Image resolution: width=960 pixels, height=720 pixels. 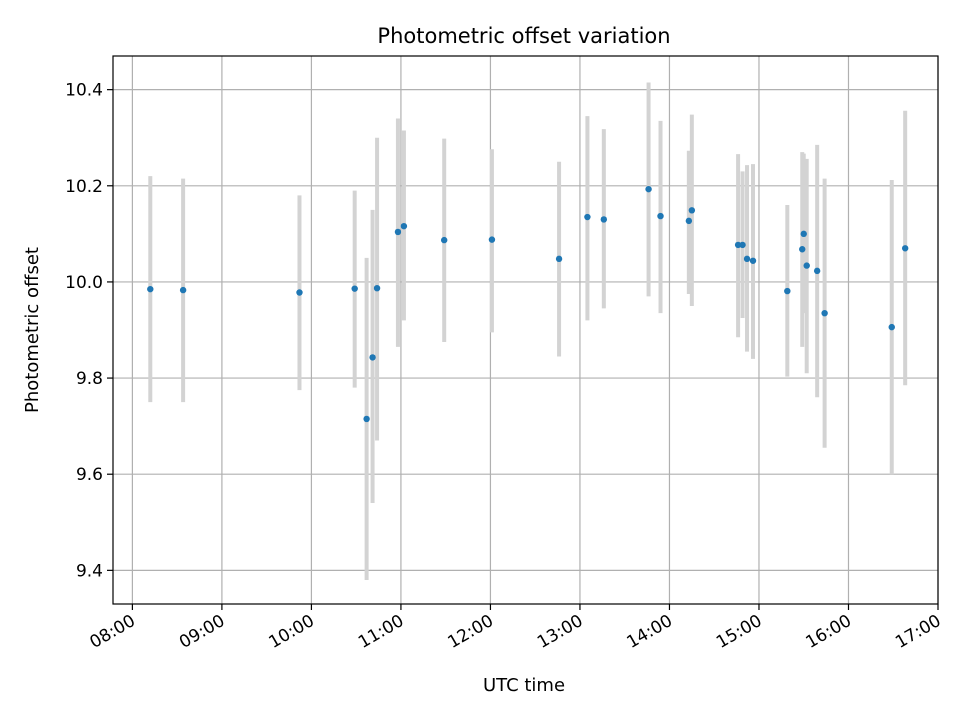 I want to click on y-axis-ticks: 9.4 9.6 9.8 10.0 10.2 10.4, so click(x=89, y=331).